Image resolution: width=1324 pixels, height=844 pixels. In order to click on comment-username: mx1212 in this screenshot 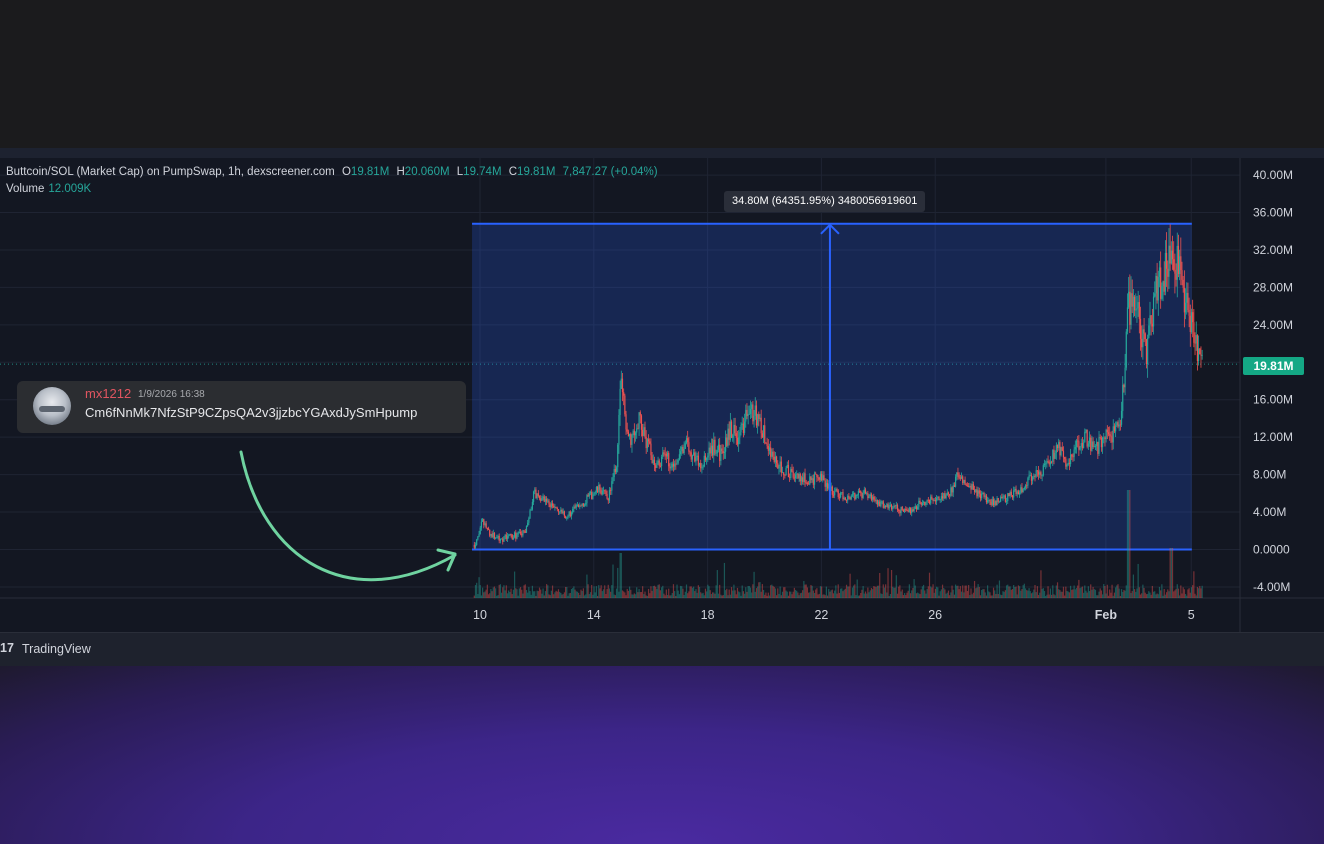, I will do `click(108, 393)`.